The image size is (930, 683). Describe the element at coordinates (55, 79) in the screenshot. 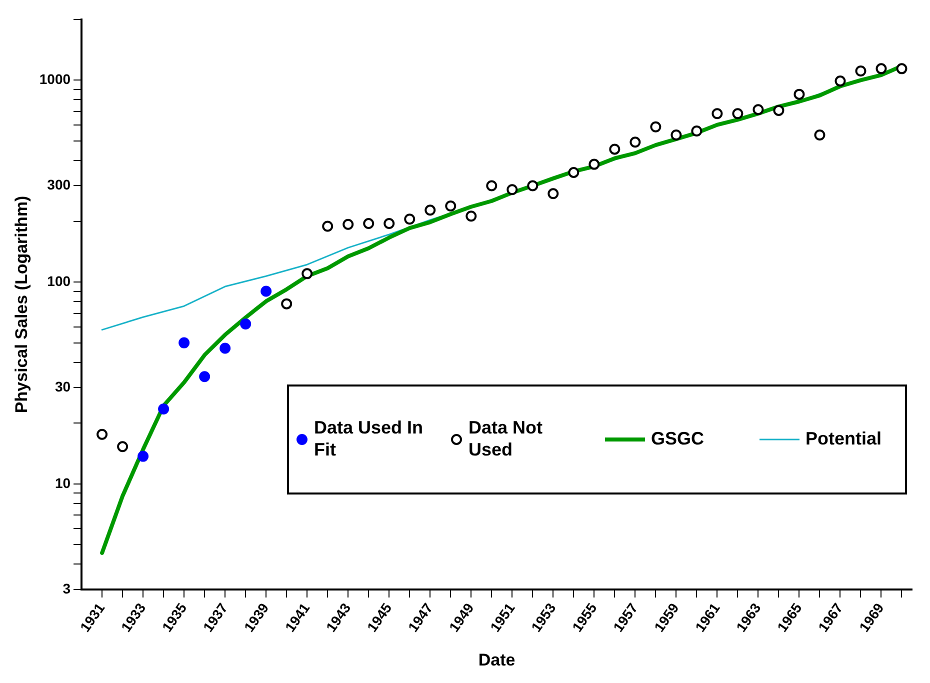

I see `y-tick-label: 1000` at that location.